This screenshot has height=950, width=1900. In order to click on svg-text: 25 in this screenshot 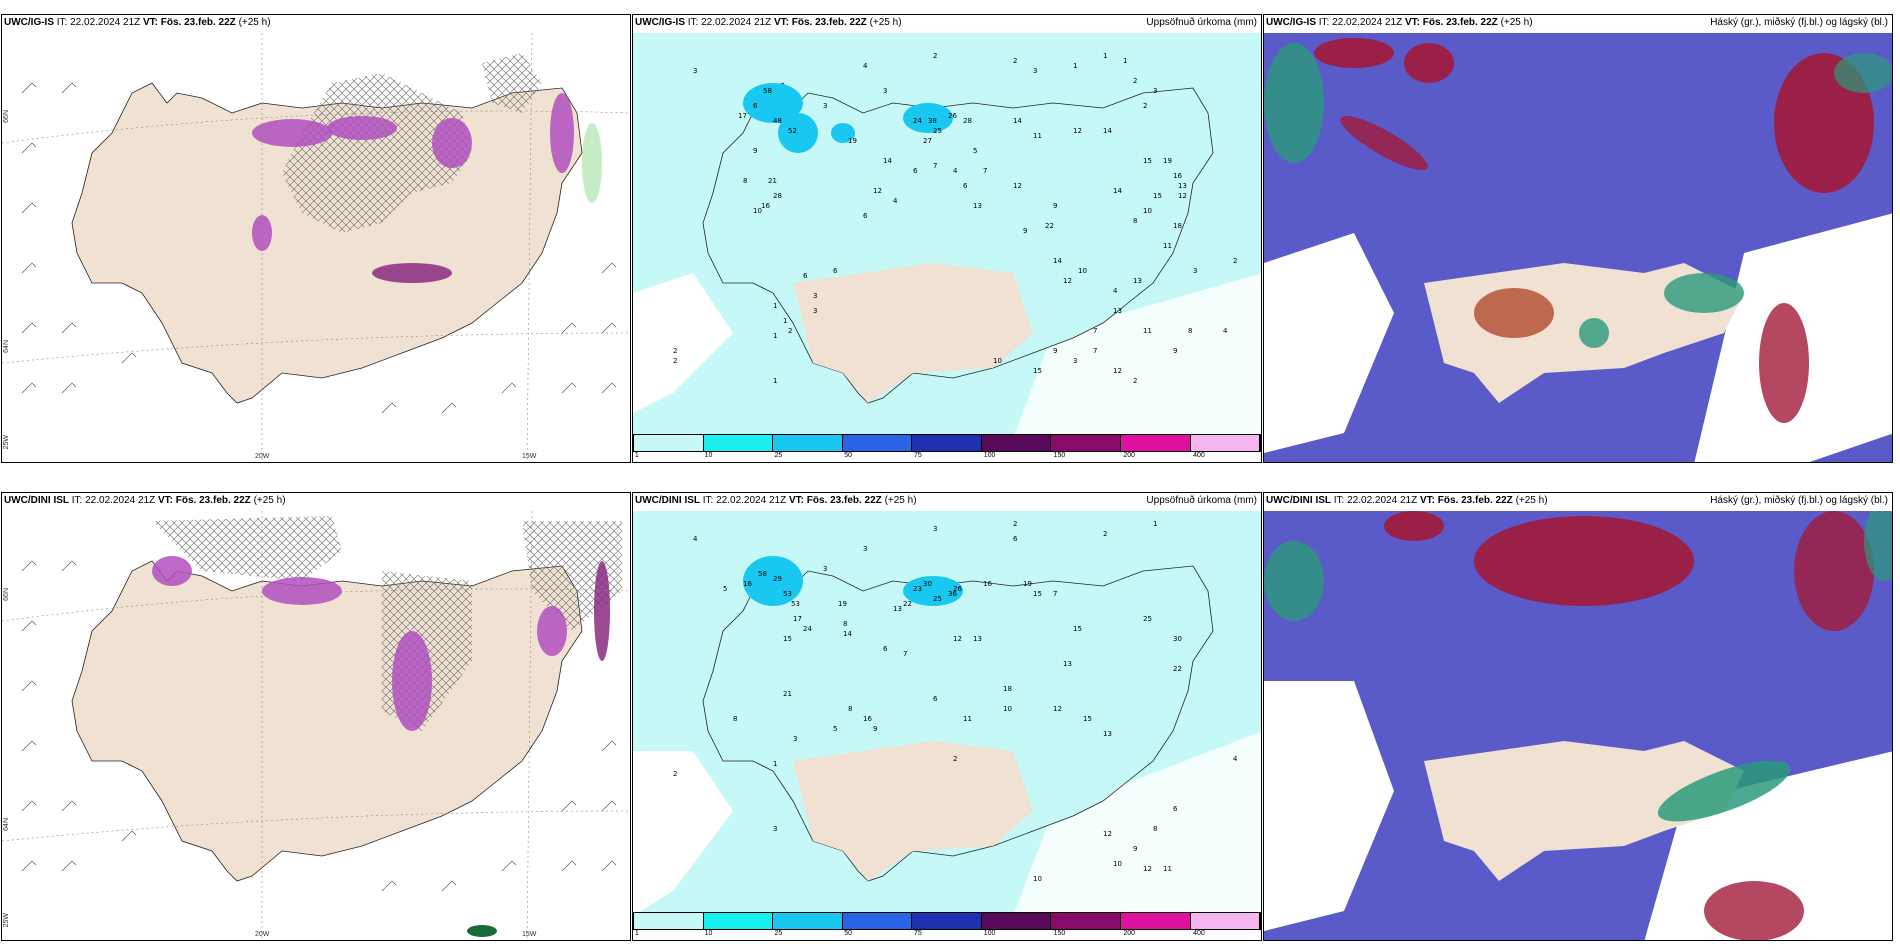, I will do `click(1147, 619)`.